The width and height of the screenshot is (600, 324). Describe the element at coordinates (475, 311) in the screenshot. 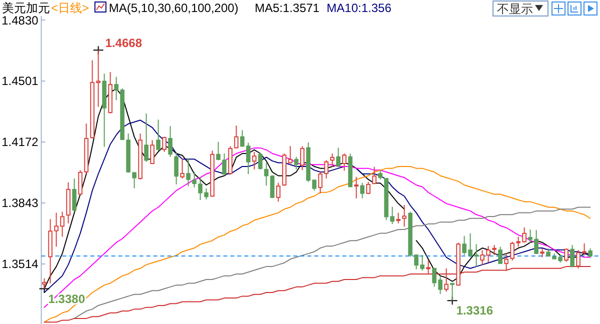

I see `annotation: 1.3316` at that location.